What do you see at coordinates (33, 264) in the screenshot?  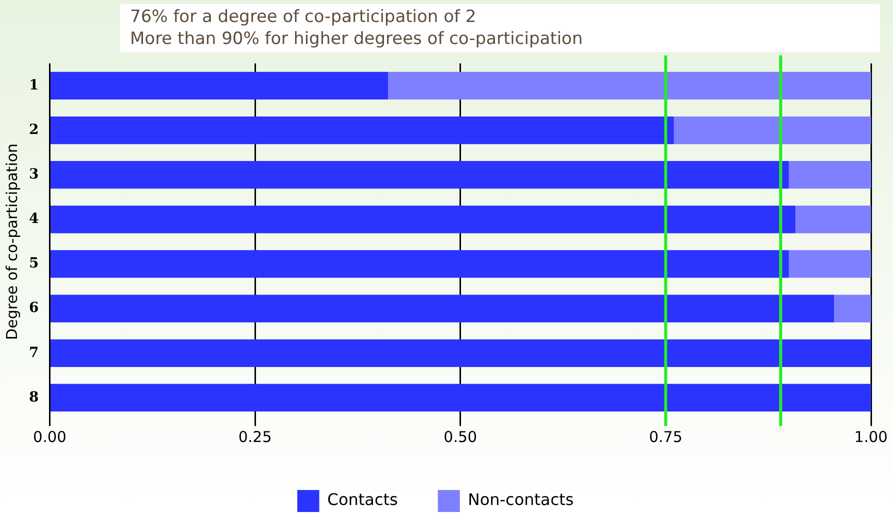 I see `y-tick-label: 5` at bounding box center [33, 264].